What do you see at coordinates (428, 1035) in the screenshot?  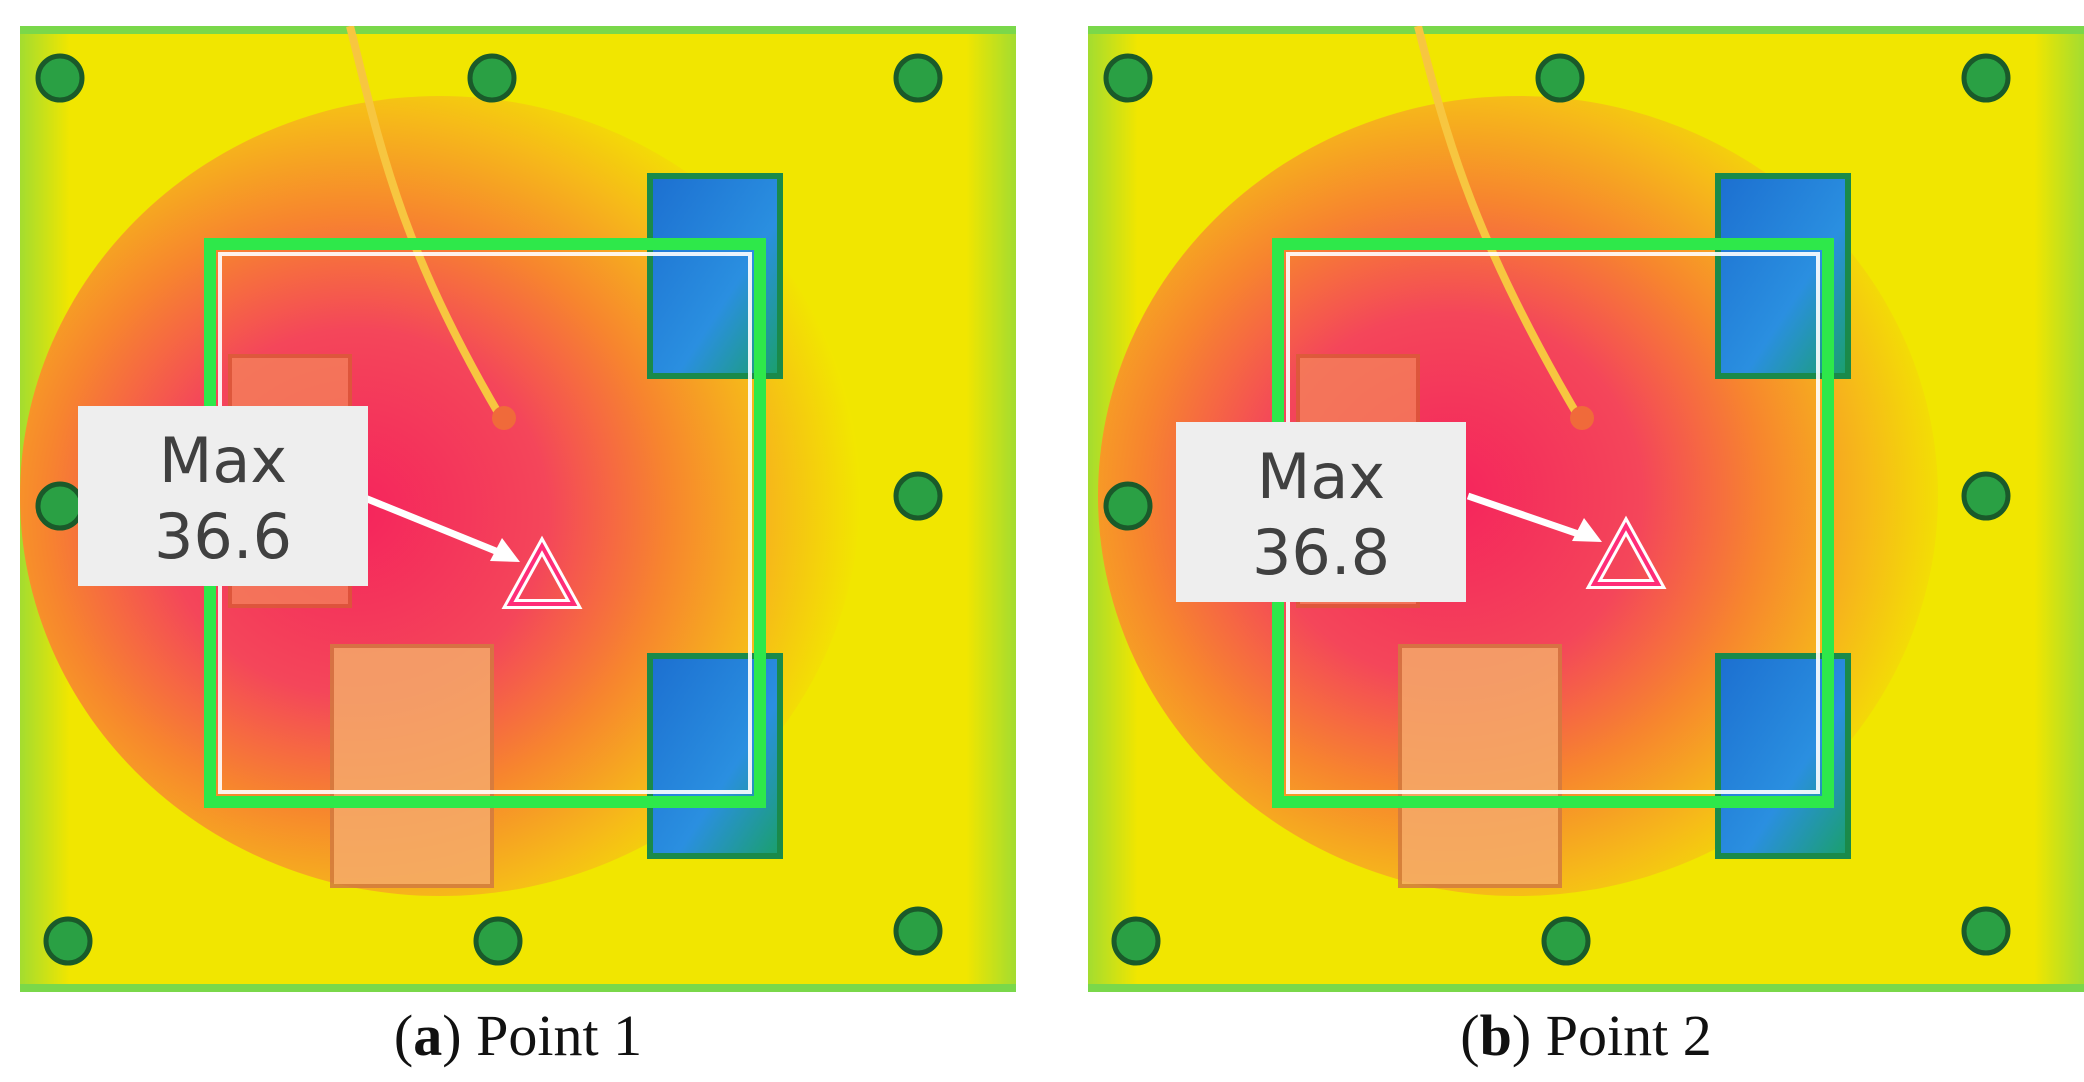 I see `caption-letter: a` at bounding box center [428, 1035].